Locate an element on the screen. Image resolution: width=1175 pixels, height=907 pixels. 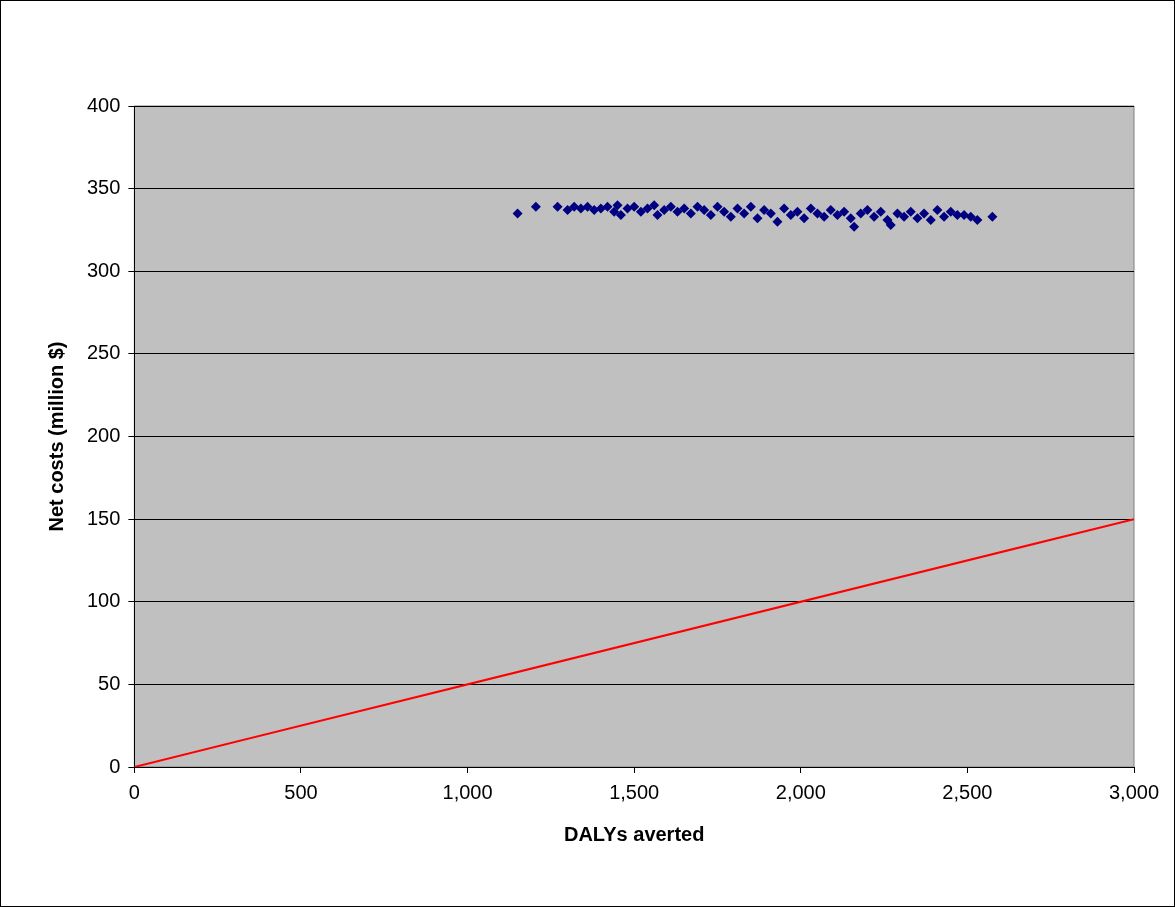
y-tick-label: 250 is located at coordinates (103, 352).